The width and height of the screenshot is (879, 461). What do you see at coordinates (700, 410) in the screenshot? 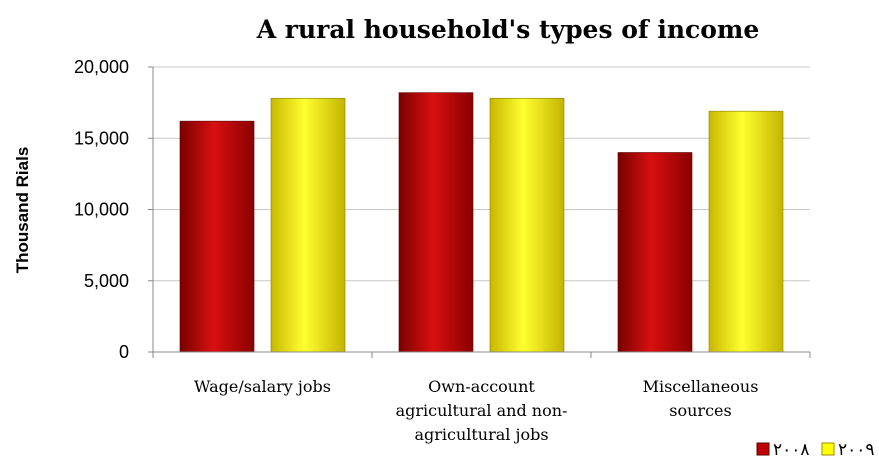
I see `x-tick-label: sources` at bounding box center [700, 410].